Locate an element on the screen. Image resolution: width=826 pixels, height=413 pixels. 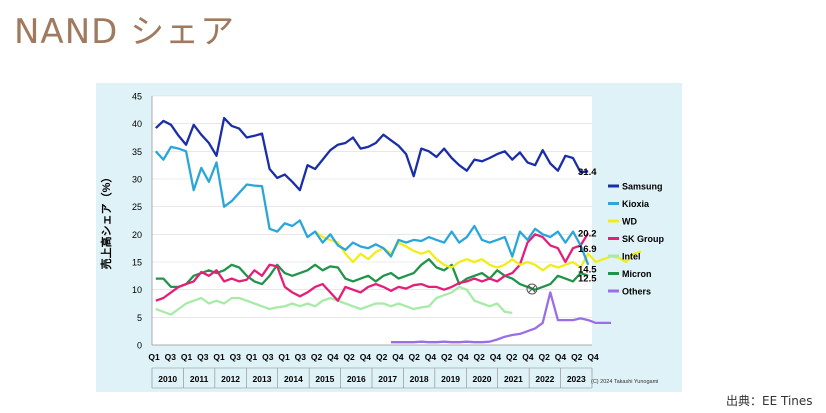
end-label-sk-group: 20.2 is located at coordinates (587, 234).